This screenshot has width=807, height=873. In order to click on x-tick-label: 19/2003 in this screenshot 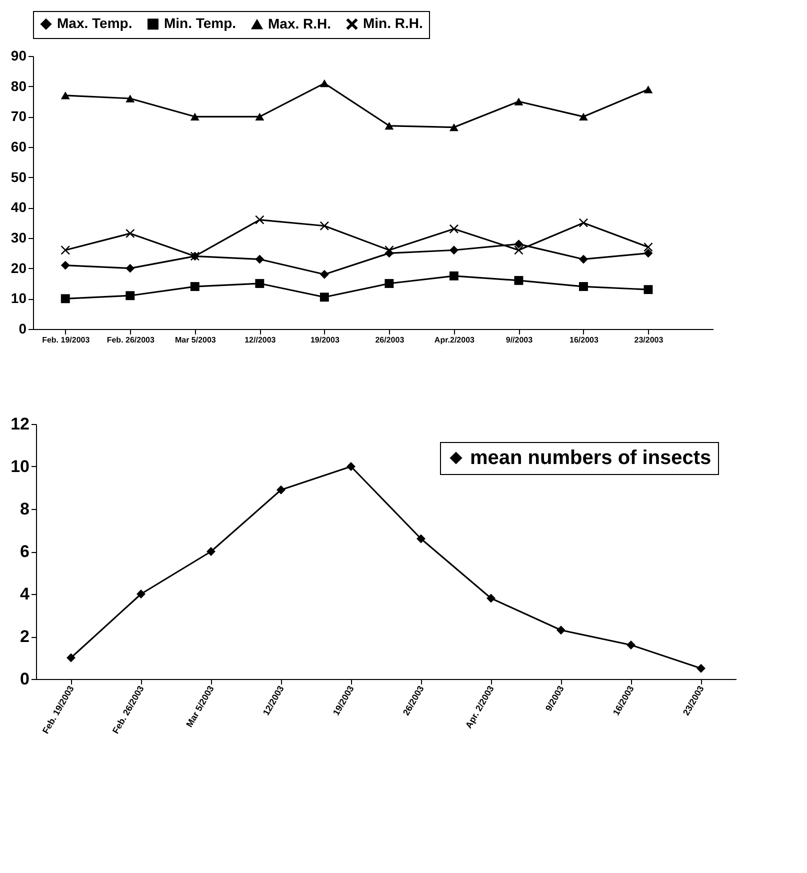, I will do `click(325, 340)`.